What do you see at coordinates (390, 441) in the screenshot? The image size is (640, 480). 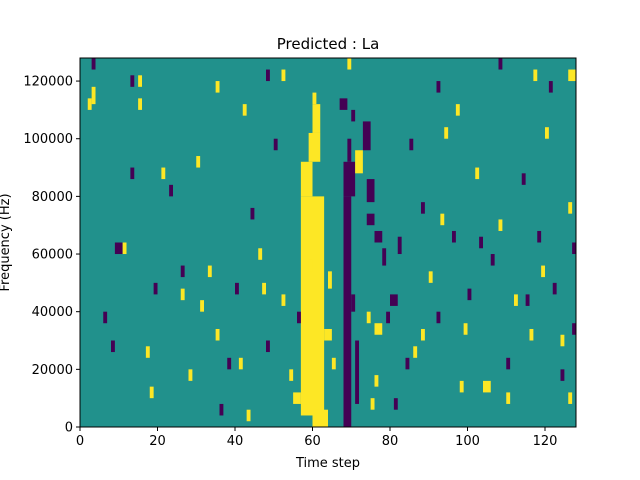 I see `x-tick-label: 80` at bounding box center [390, 441].